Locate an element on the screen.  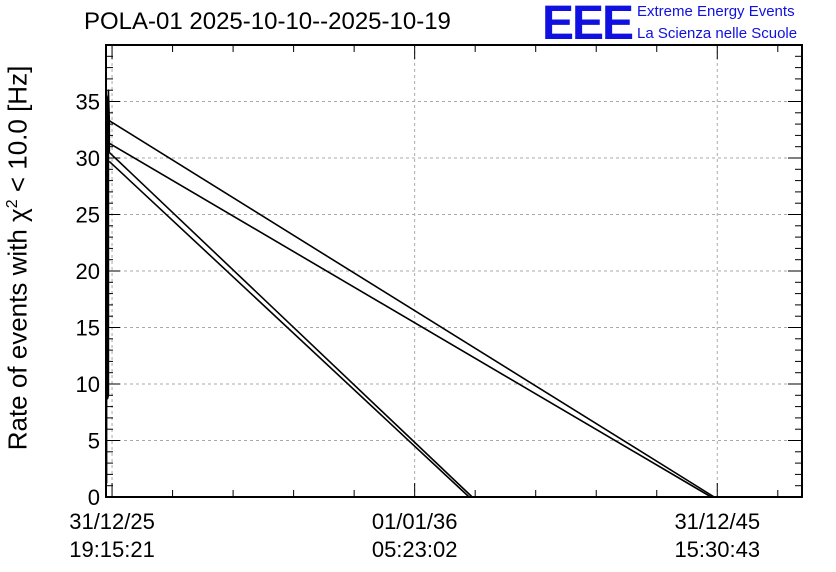
eee-logo-mark: EEE is located at coordinates (588, 25).